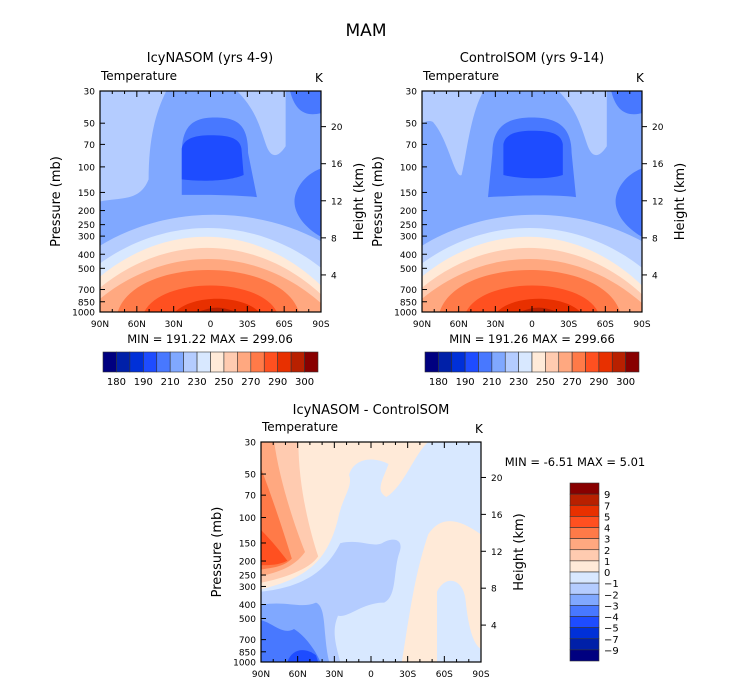  What do you see at coordinates (655, 276) in the screenshot?
I see `y-right-tick-label: 4` at bounding box center [655, 276].